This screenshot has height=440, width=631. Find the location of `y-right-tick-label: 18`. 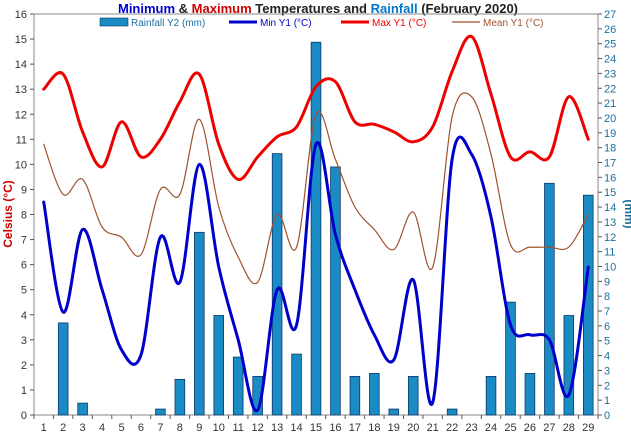

y-right-tick-label: 18 is located at coordinates (610, 149).